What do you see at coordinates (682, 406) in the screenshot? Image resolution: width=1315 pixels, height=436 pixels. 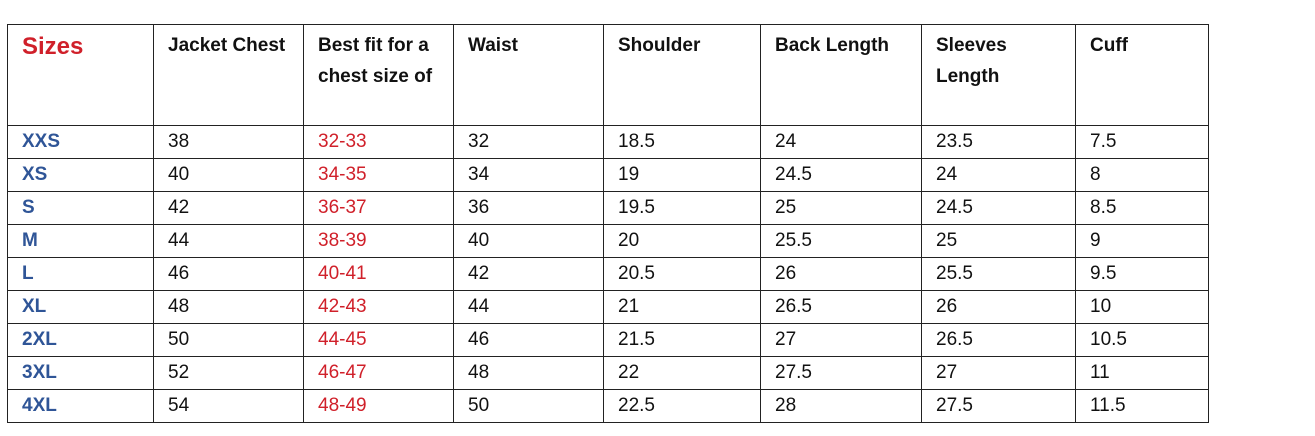 I see `cell-shoulder: 22.5` at bounding box center [682, 406].